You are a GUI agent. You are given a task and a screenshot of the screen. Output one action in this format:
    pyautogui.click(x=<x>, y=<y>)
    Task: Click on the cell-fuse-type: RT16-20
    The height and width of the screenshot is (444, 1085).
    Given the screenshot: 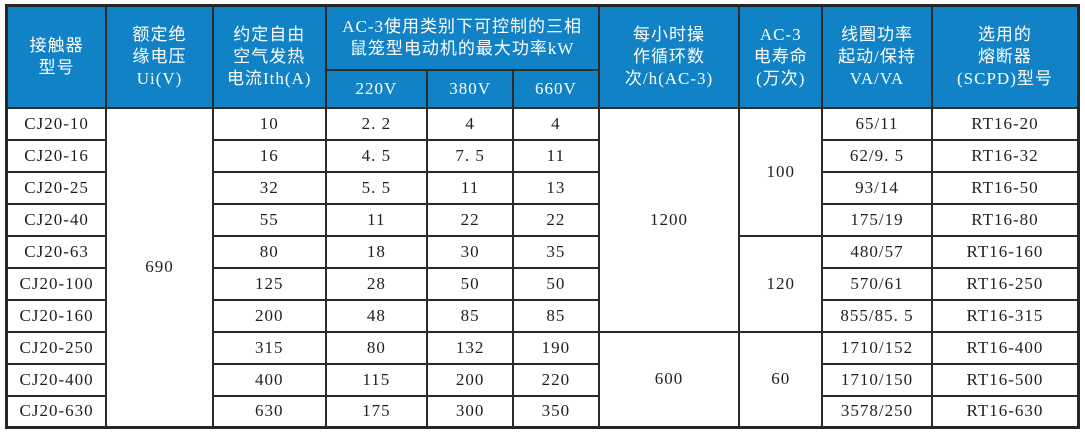 What is the action you would take?
    pyautogui.click(x=1005, y=123)
    